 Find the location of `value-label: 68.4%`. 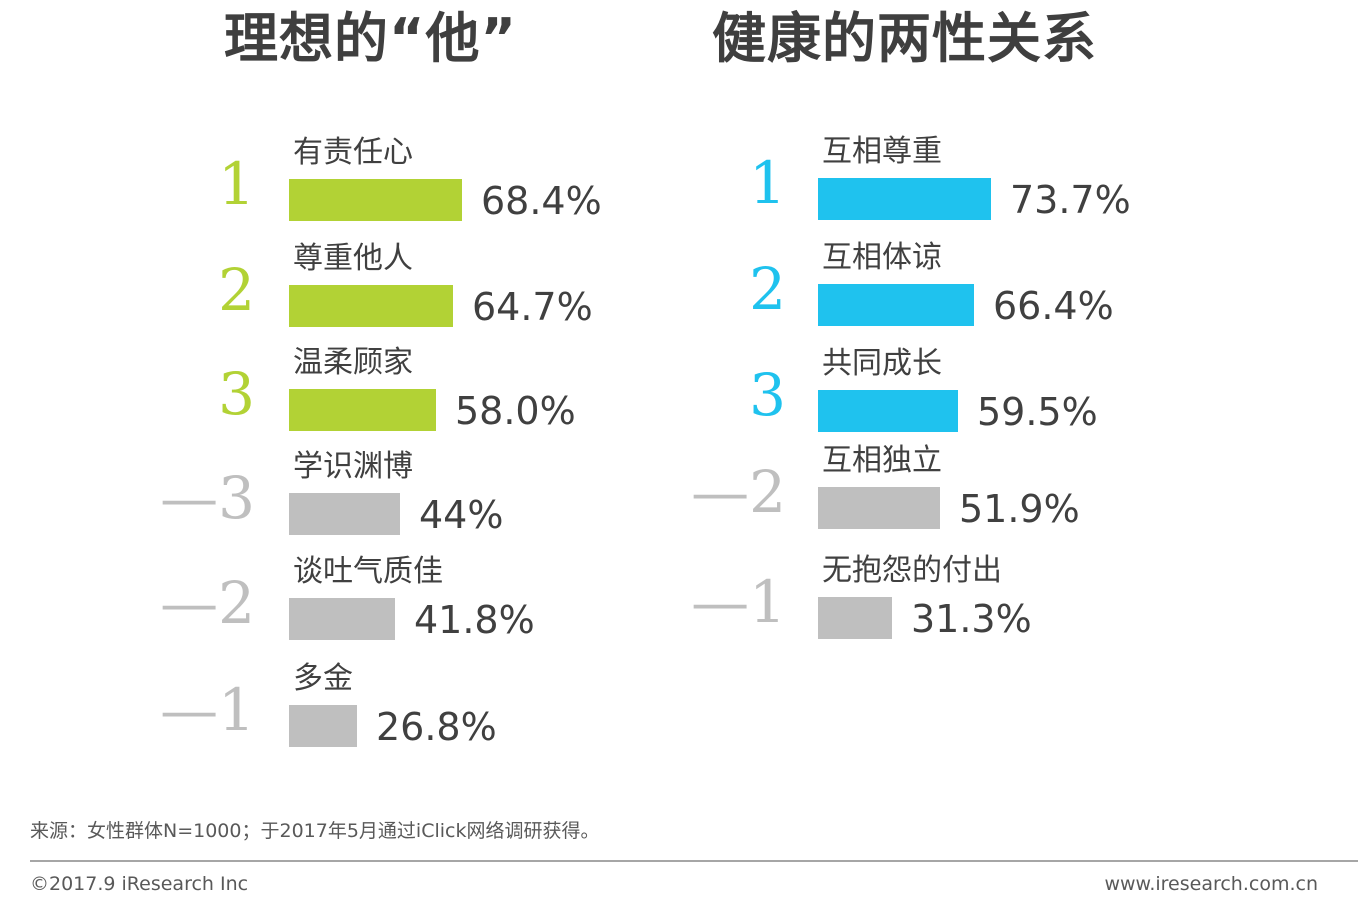

value-label: 68.4% is located at coordinates (541, 201).